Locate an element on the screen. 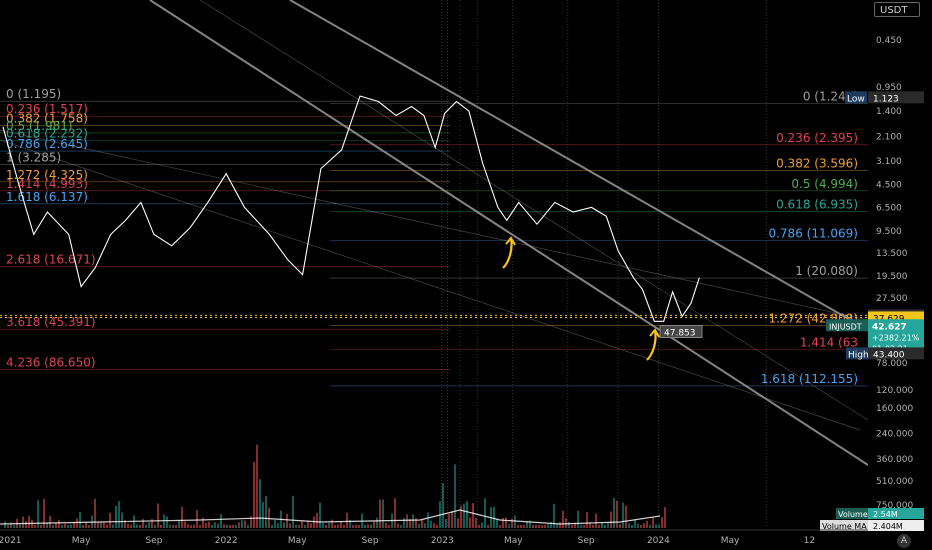  time-axis-tick: 2023 is located at coordinates (442, 541).